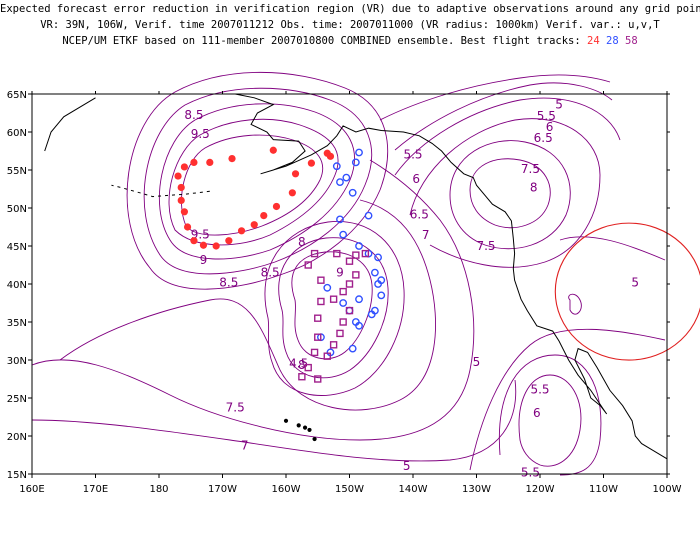 Image resolution: width=700 pixels, height=540 pixels. What do you see at coordinates (245, 446) in the screenshot?
I see `contour-label: 7` at bounding box center [245, 446].